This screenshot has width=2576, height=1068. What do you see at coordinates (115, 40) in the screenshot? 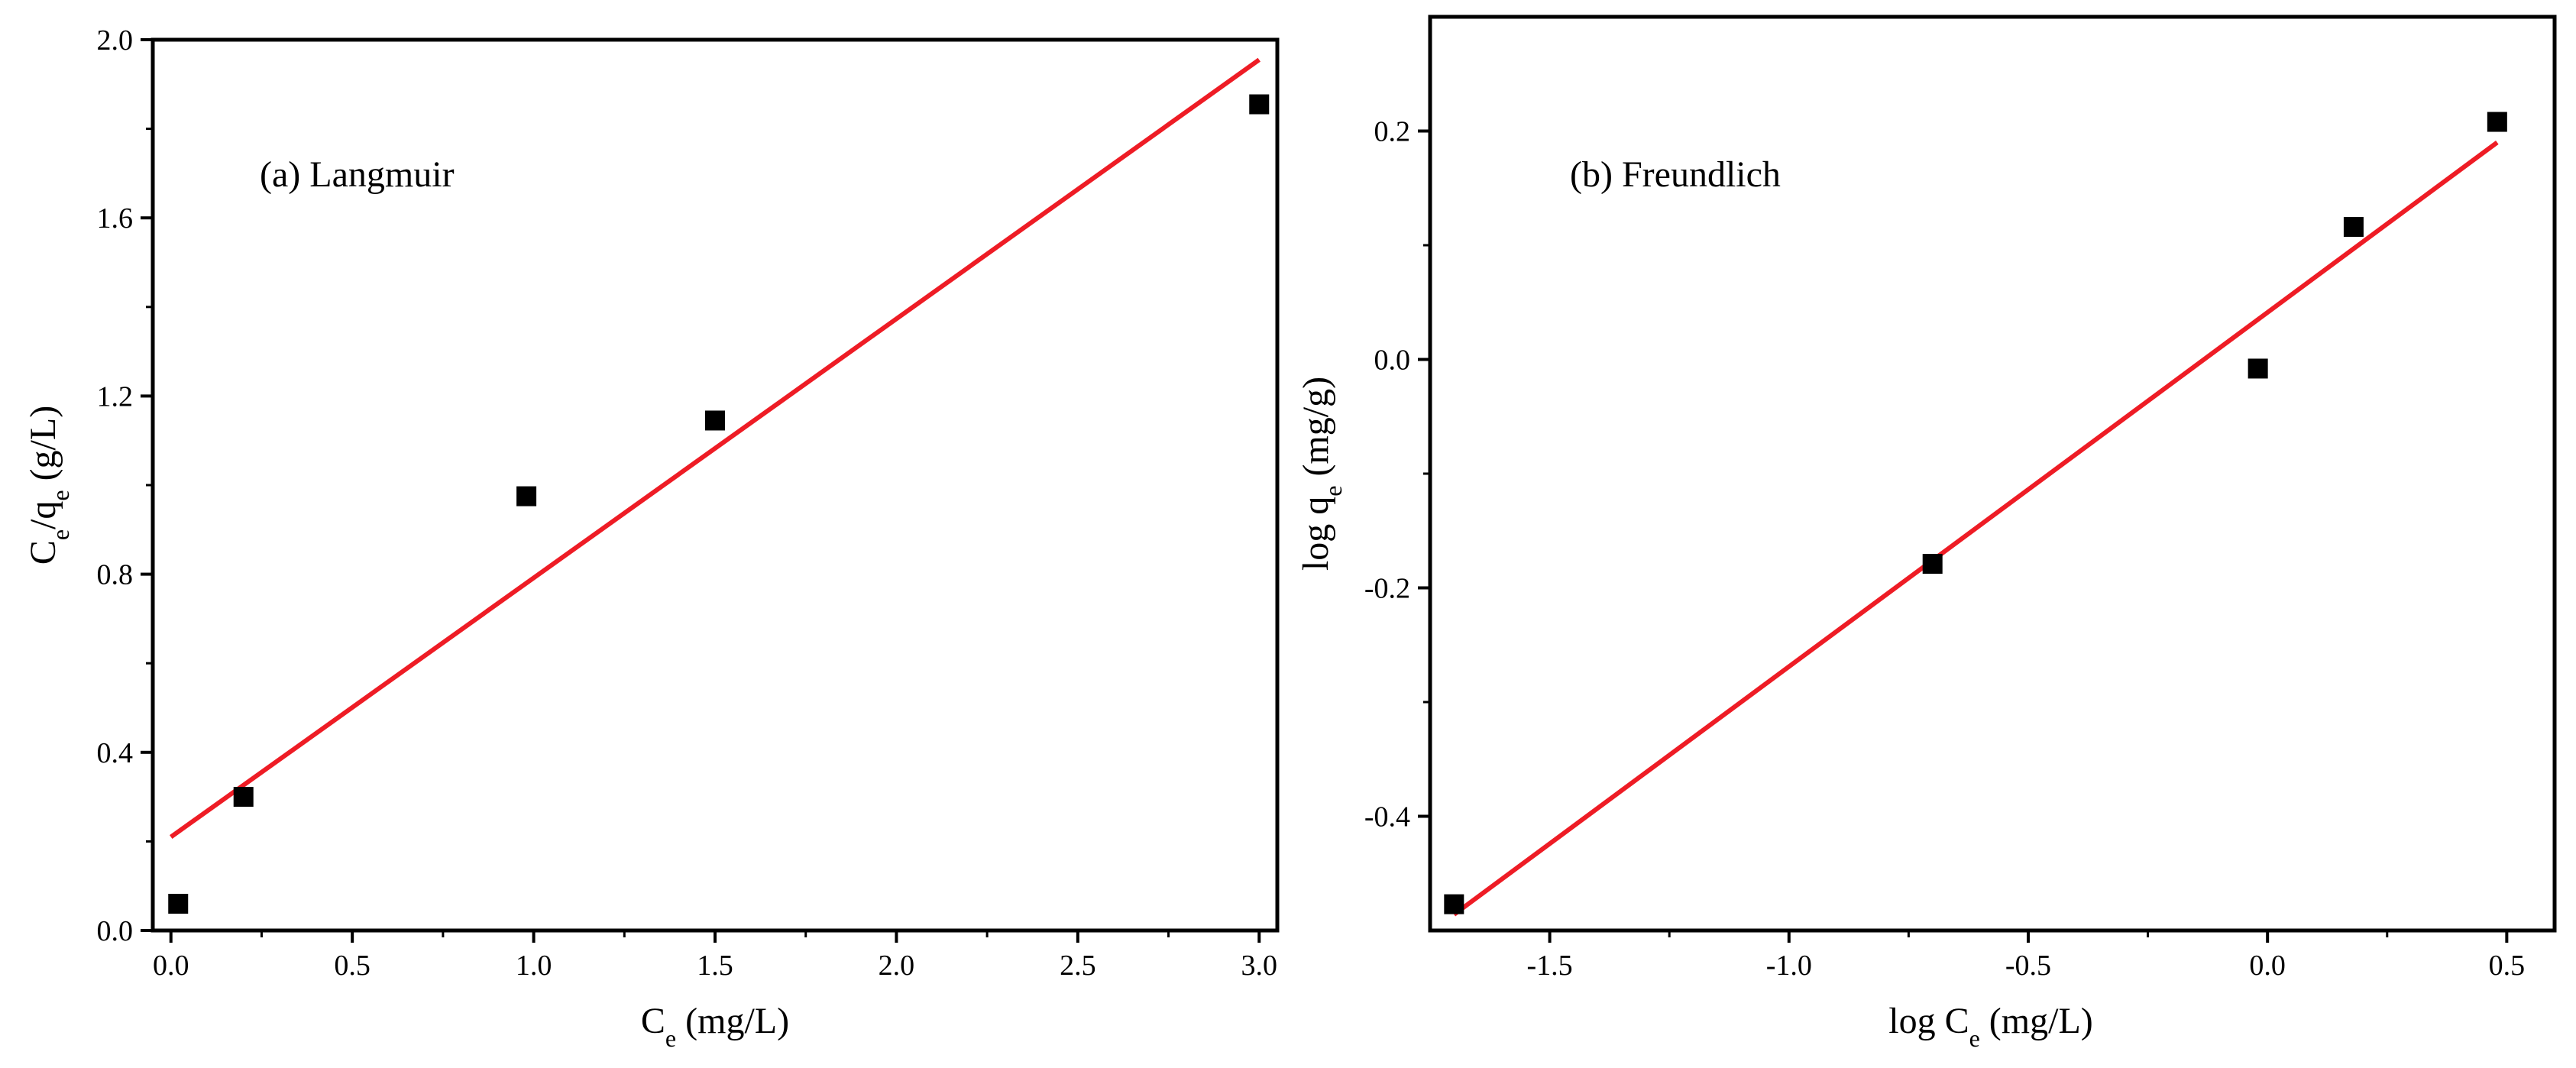
I see `y-tick-label: 2.0` at bounding box center [115, 40].